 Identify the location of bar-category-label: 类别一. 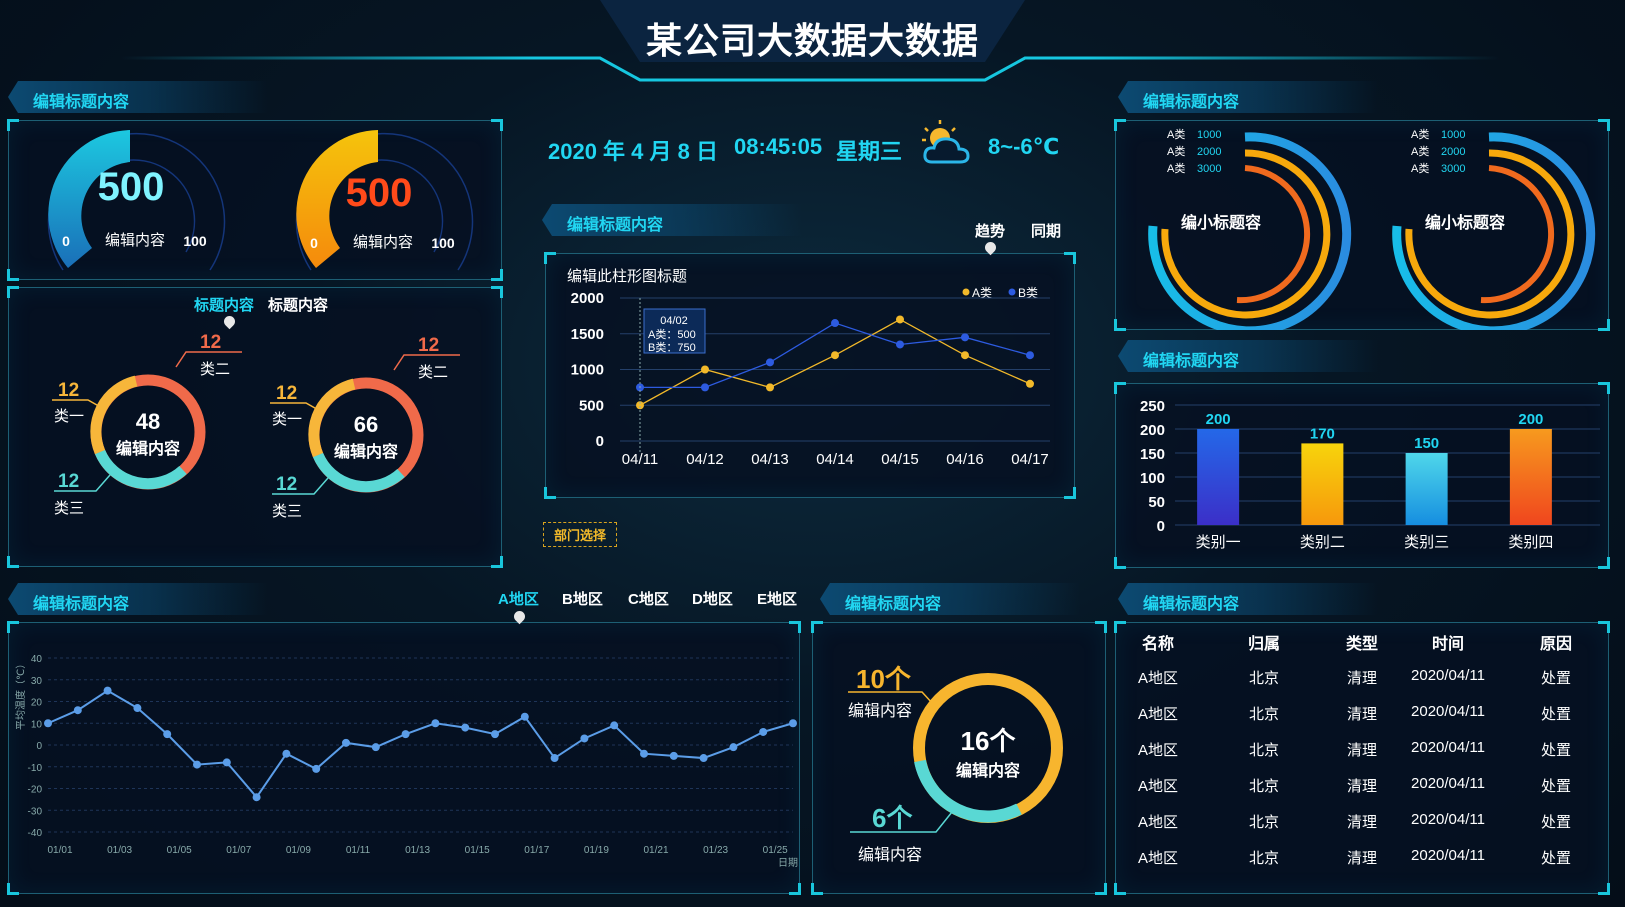
(1218, 542).